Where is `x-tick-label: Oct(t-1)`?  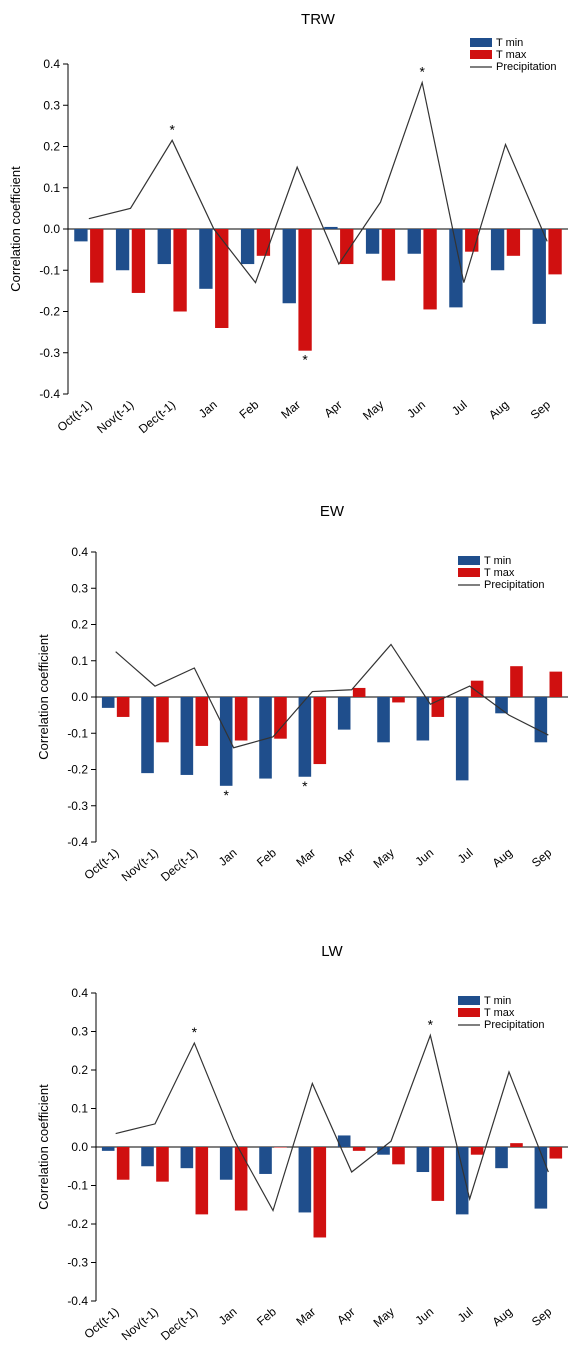
x-tick-label: Oct(t-1) is located at coordinates (75, 416).